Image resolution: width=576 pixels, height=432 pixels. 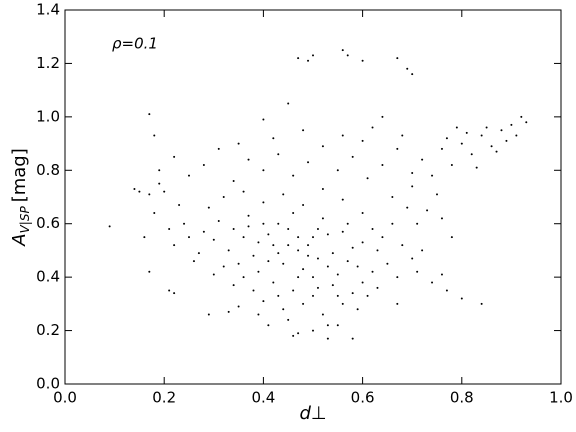 What do you see at coordinates (48, 277) in the screenshot?
I see `y-tick-label: 0.4` at bounding box center [48, 277].